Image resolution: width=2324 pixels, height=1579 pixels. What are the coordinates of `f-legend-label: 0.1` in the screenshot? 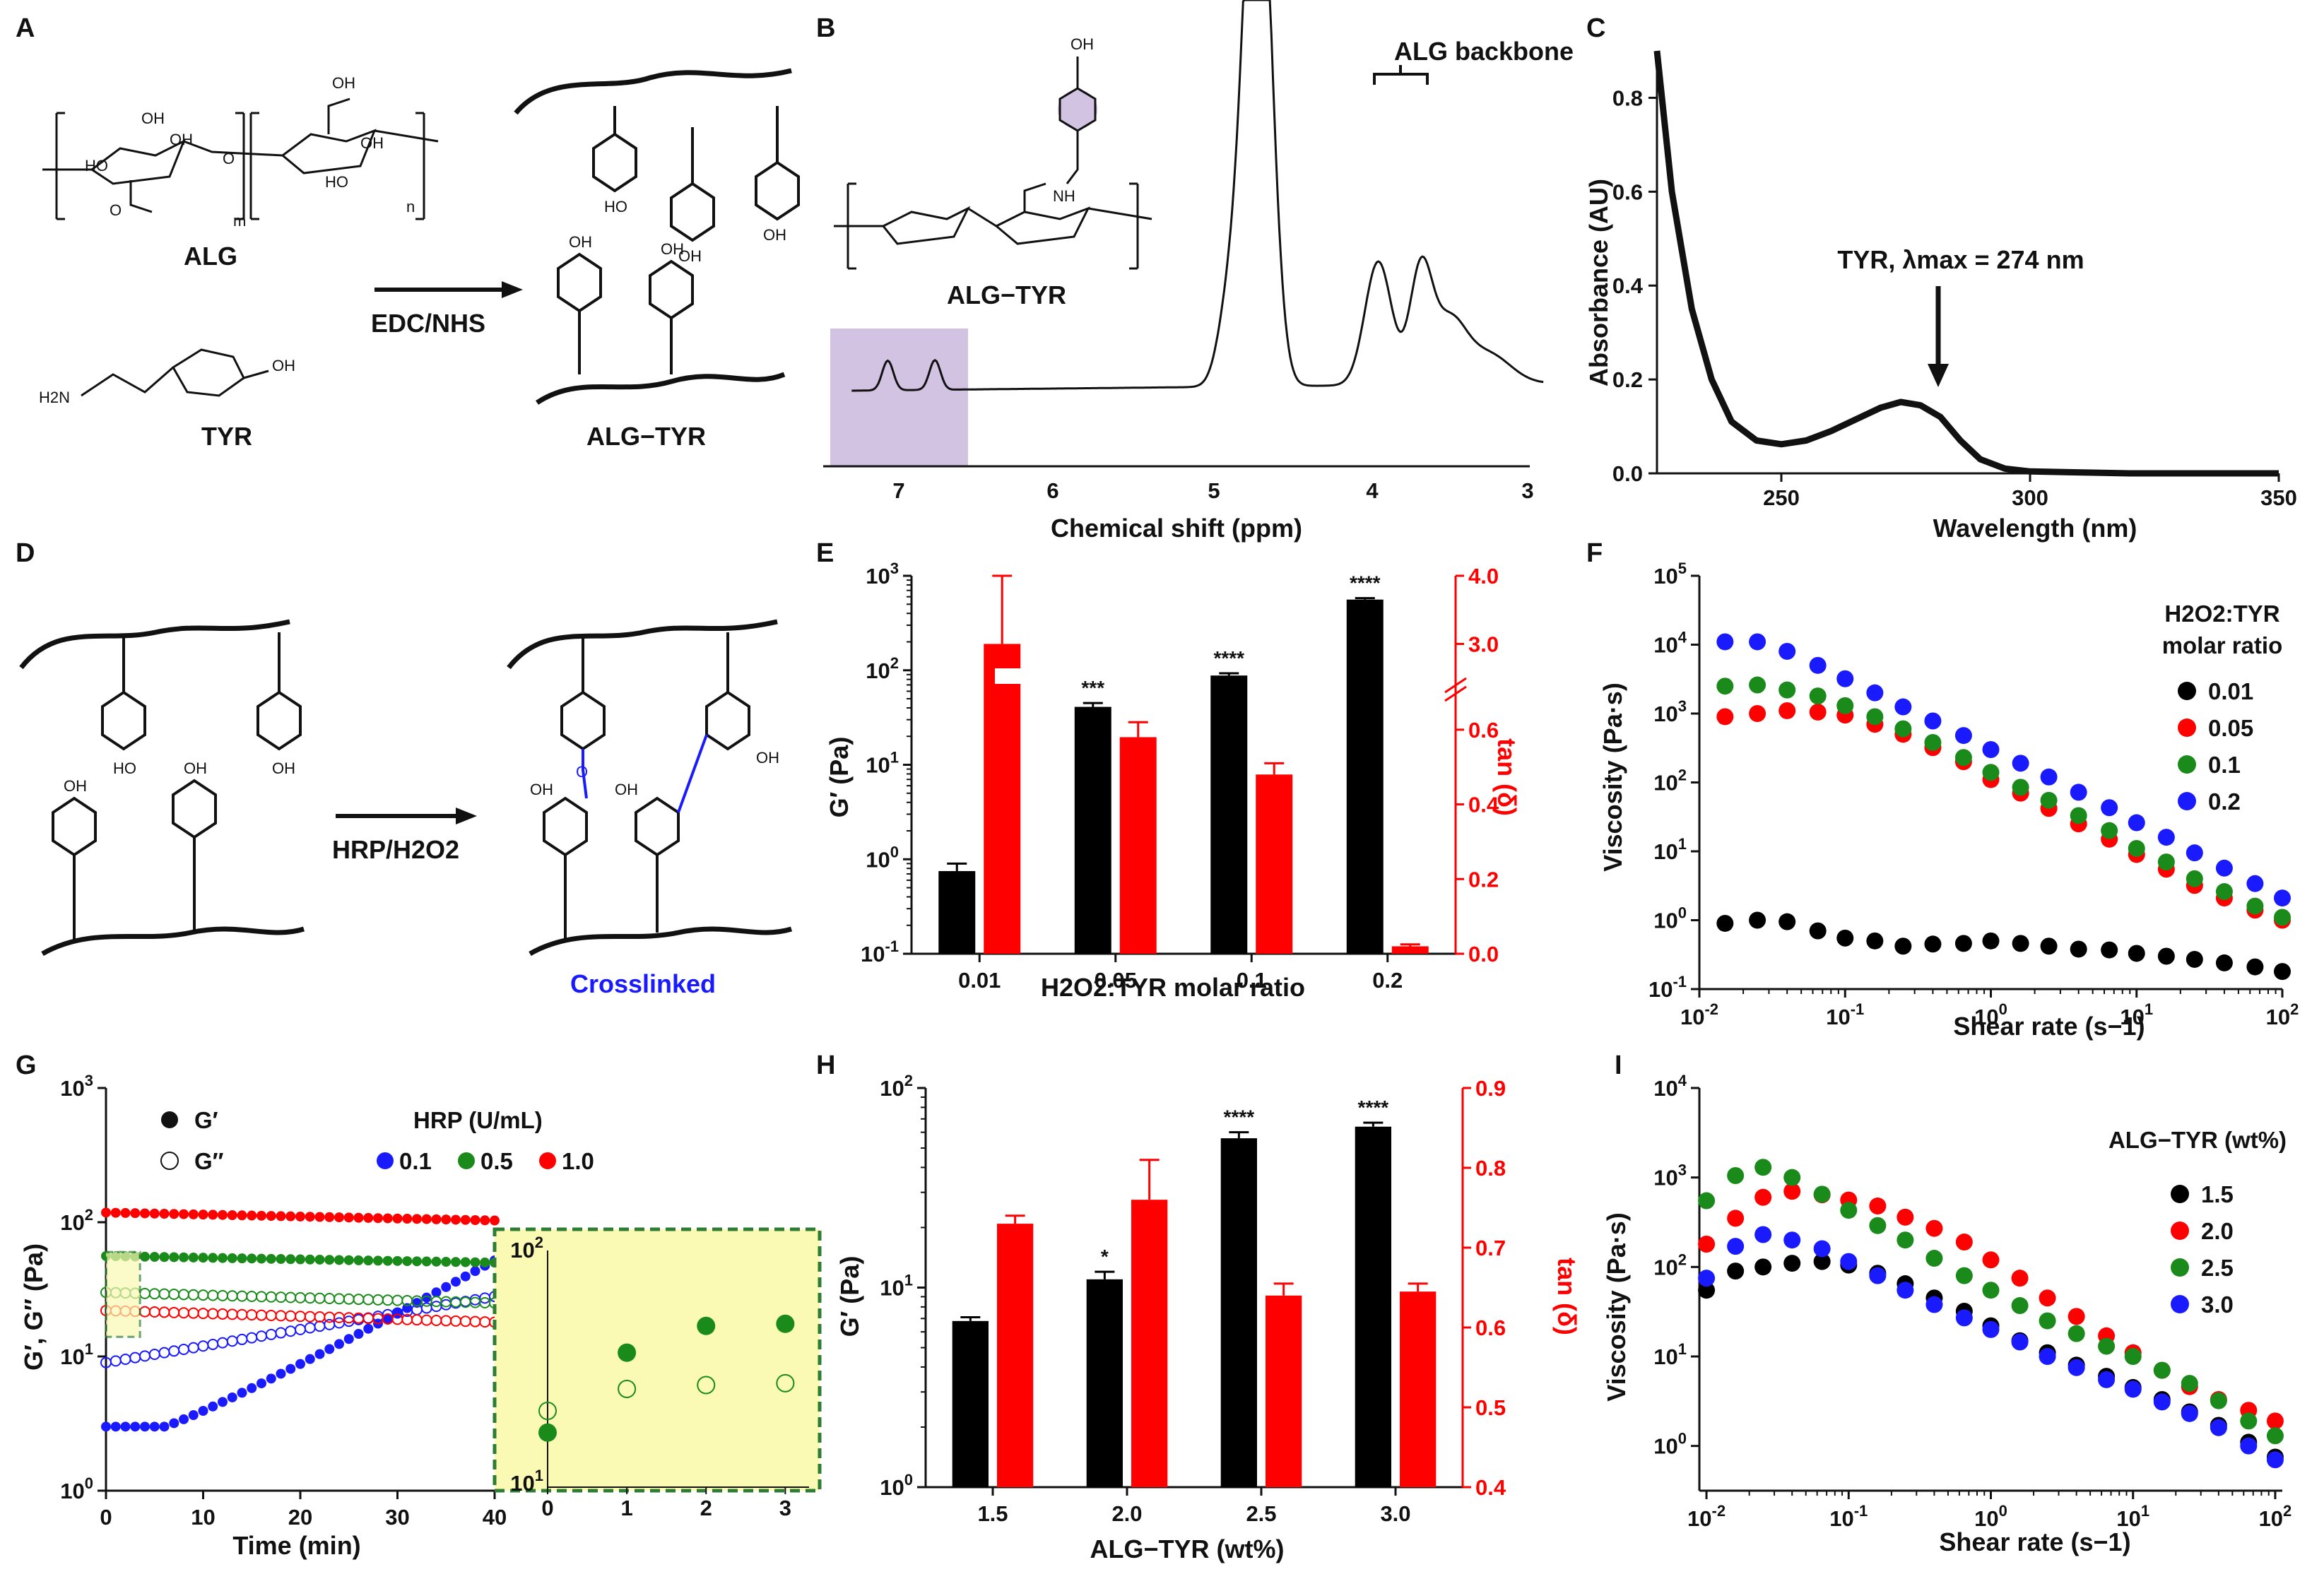 It's located at (2224, 765).